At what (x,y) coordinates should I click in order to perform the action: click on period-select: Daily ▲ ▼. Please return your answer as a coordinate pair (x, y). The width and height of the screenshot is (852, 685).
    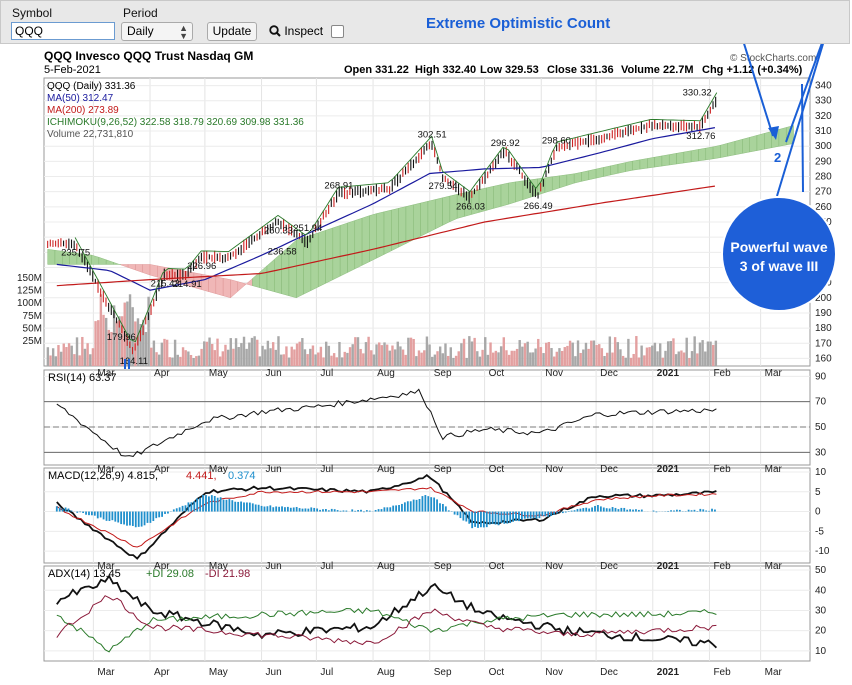
    Looking at the image, I should click on (157, 31).